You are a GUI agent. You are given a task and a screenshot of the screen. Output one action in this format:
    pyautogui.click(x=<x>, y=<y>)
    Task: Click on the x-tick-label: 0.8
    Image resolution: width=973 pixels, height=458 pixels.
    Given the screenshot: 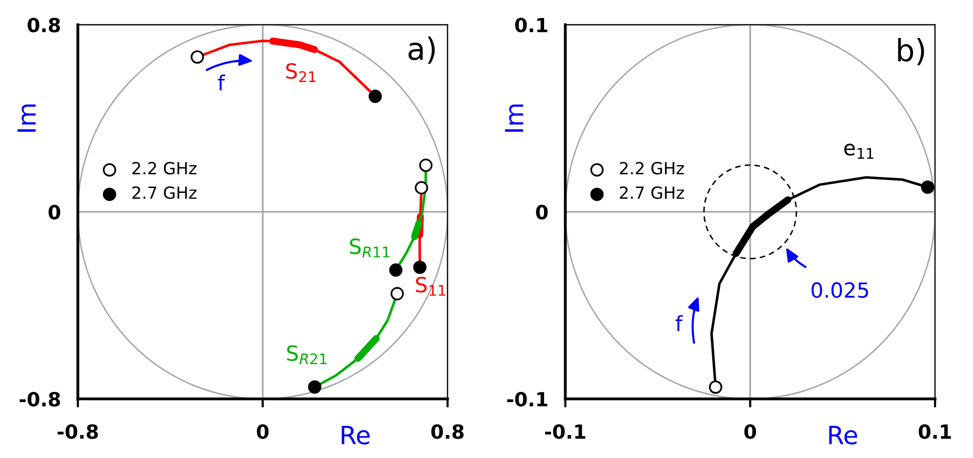 What is the action you would take?
    pyautogui.click(x=447, y=431)
    